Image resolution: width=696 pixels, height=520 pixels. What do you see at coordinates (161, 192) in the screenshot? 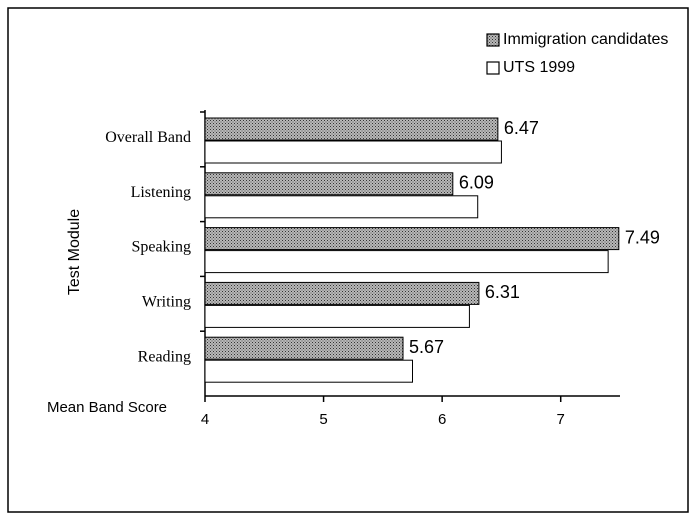
I see `y-tick-label: Listening` at bounding box center [161, 192].